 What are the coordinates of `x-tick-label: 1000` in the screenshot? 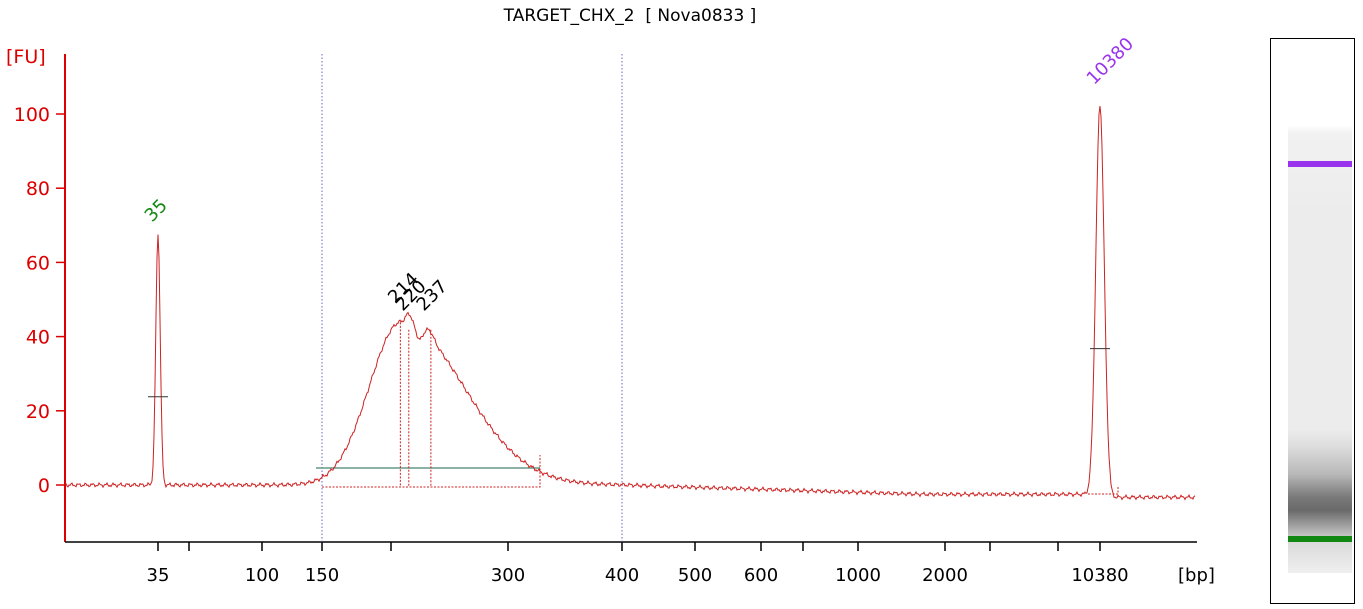 It's located at (858, 575).